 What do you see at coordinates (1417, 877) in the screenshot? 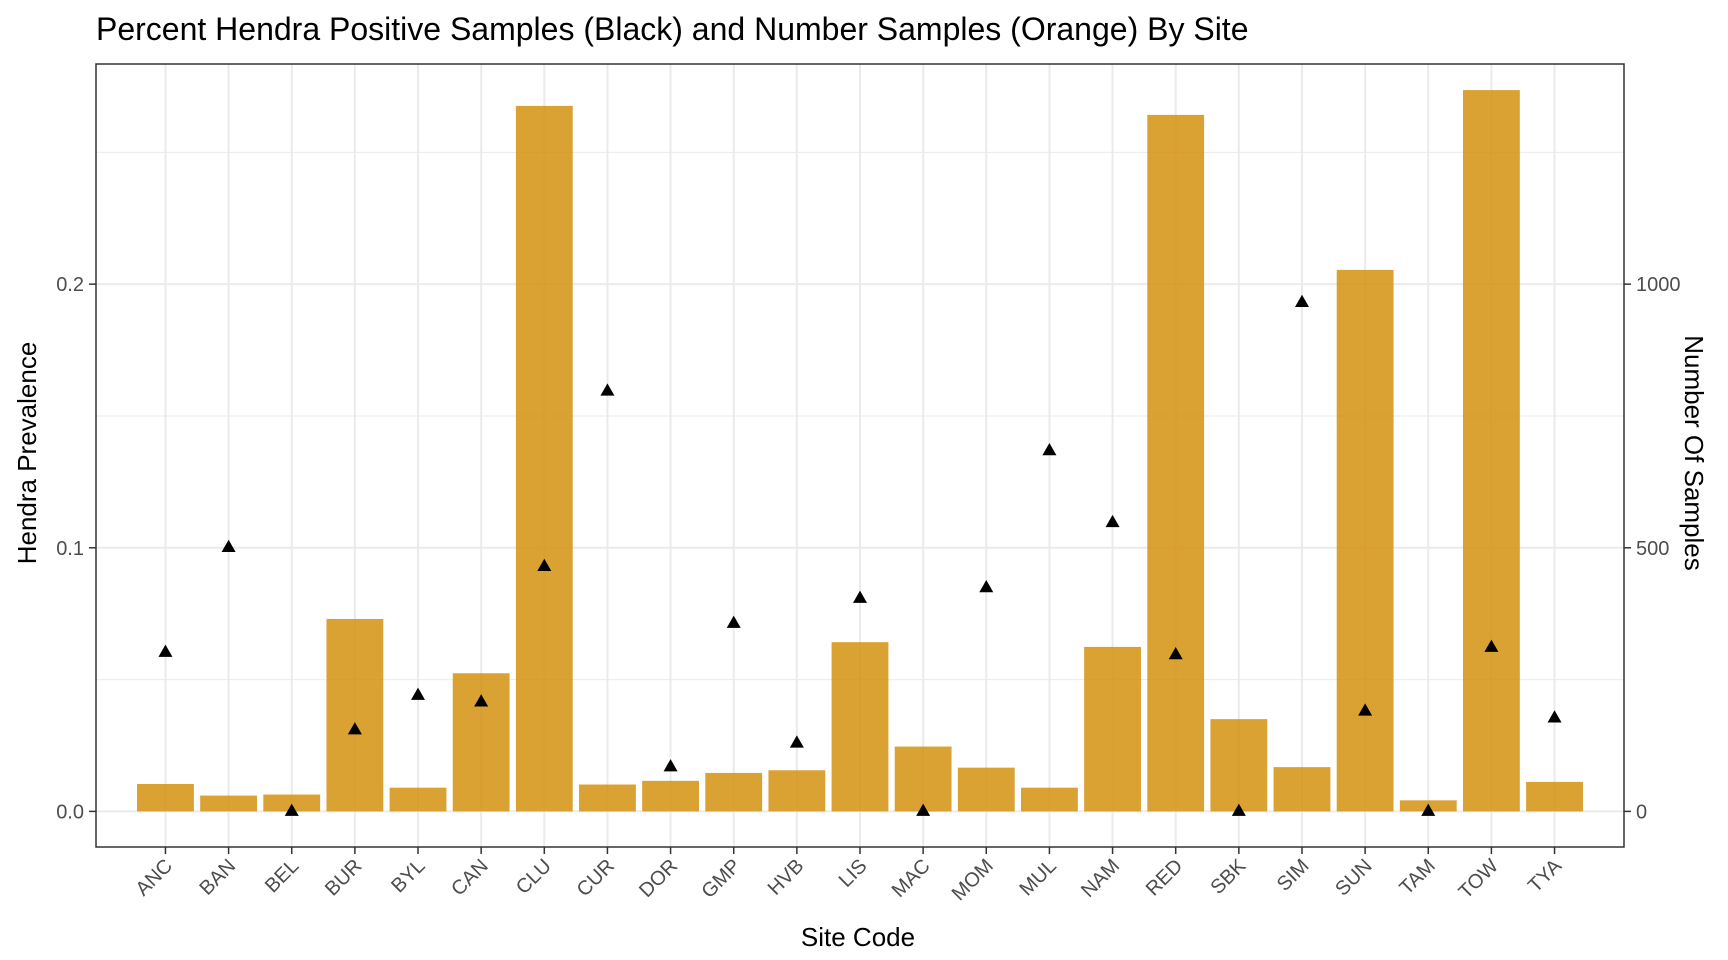
I see `x-tick-label: TAM` at bounding box center [1417, 877].